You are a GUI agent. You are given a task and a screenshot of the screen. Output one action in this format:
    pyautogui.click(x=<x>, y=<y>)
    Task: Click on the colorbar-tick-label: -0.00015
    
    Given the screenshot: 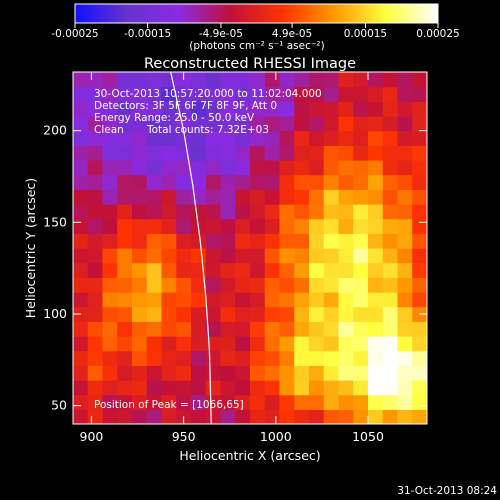 What is the action you would take?
    pyautogui.click(x=147, y=34)
    